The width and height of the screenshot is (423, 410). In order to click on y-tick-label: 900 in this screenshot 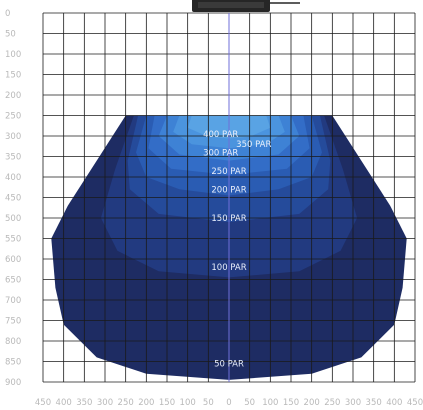, I will do `click(13, 383)`.